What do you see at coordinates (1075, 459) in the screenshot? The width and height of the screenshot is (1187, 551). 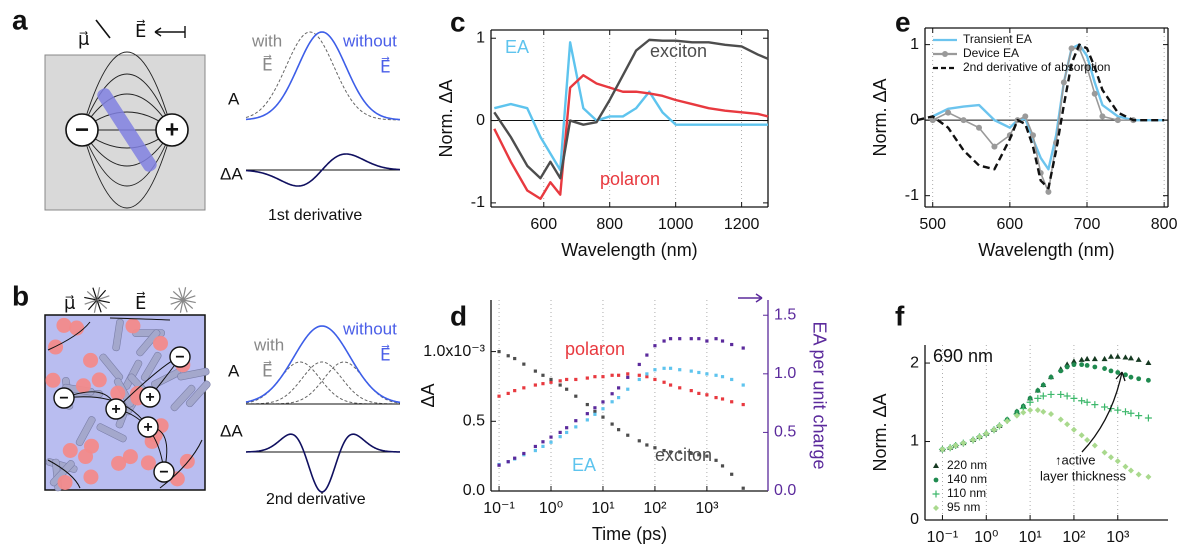 I see `annotation: ↑active` at bounding box center [1075, 459].